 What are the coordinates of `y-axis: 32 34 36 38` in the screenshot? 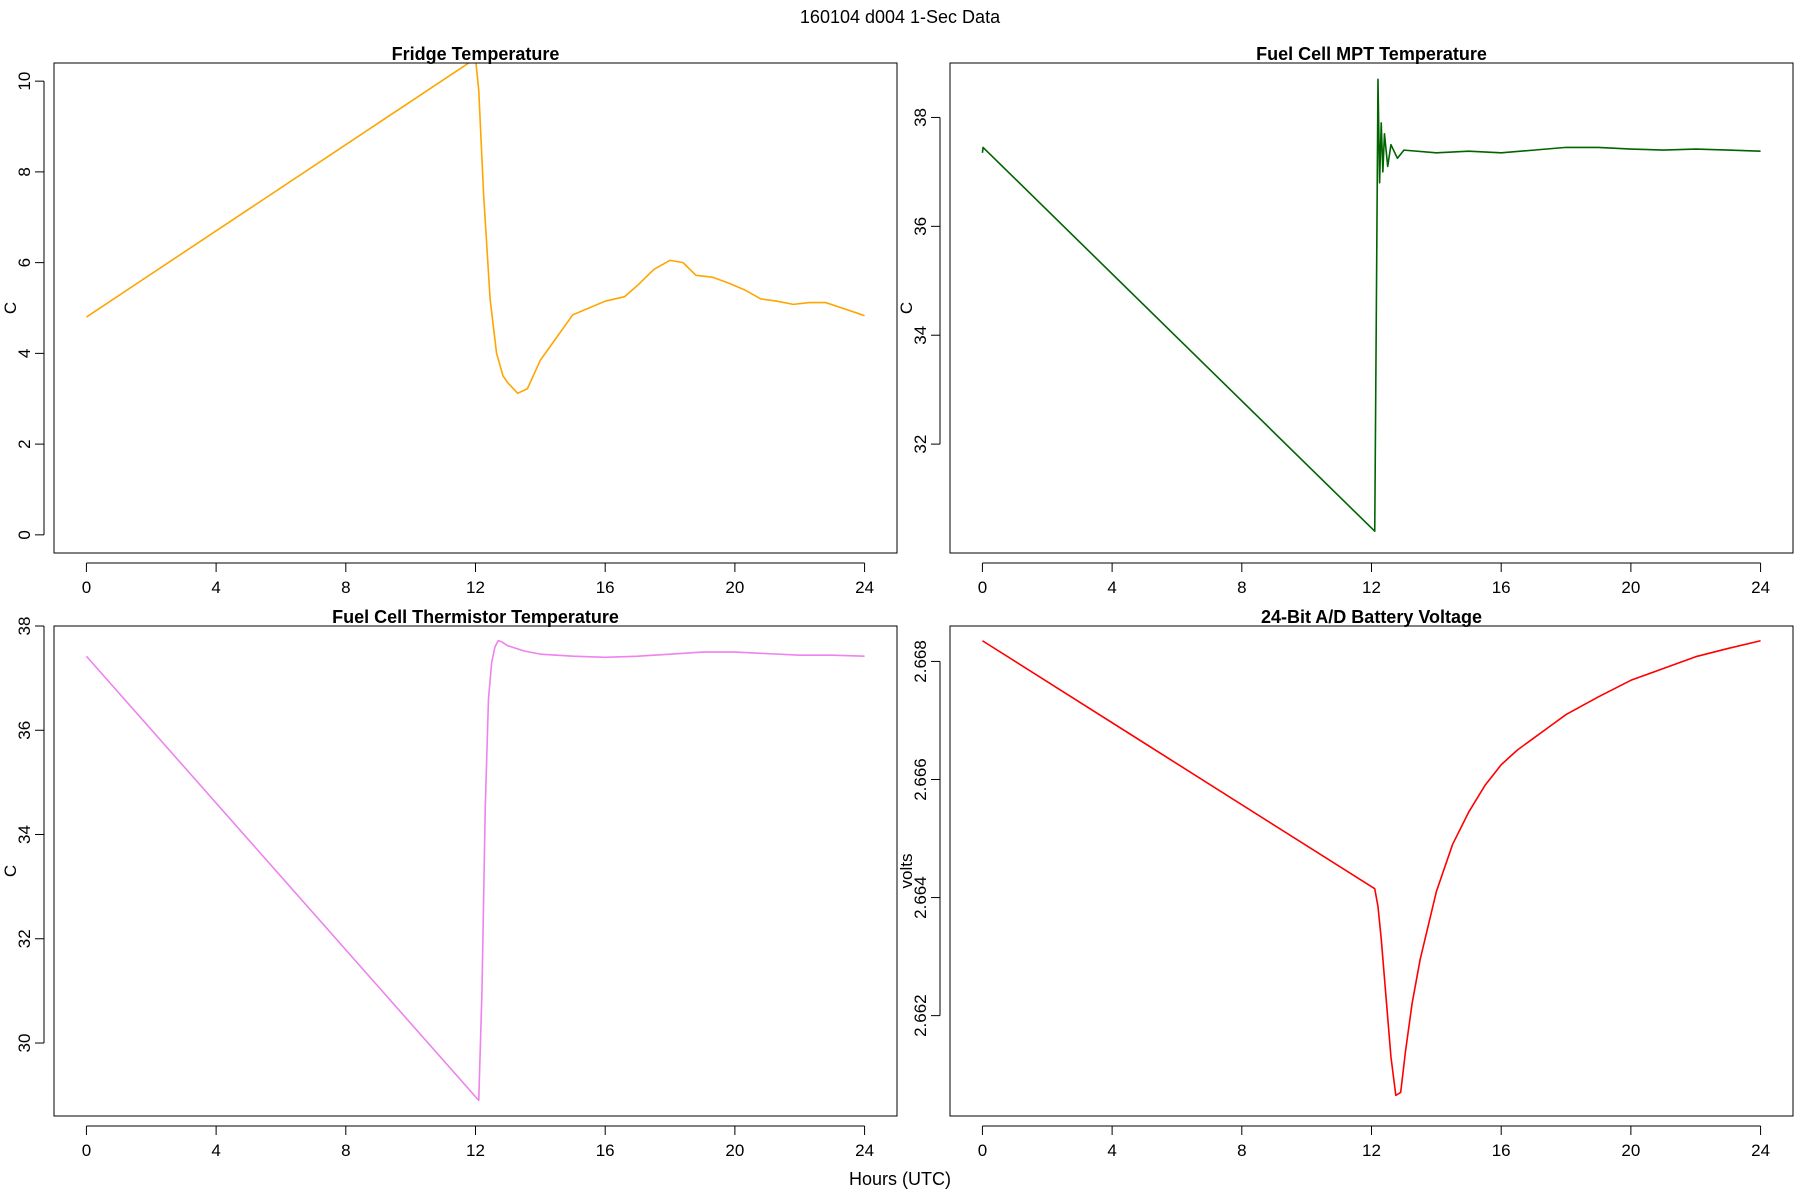 It's located at (926, 281).